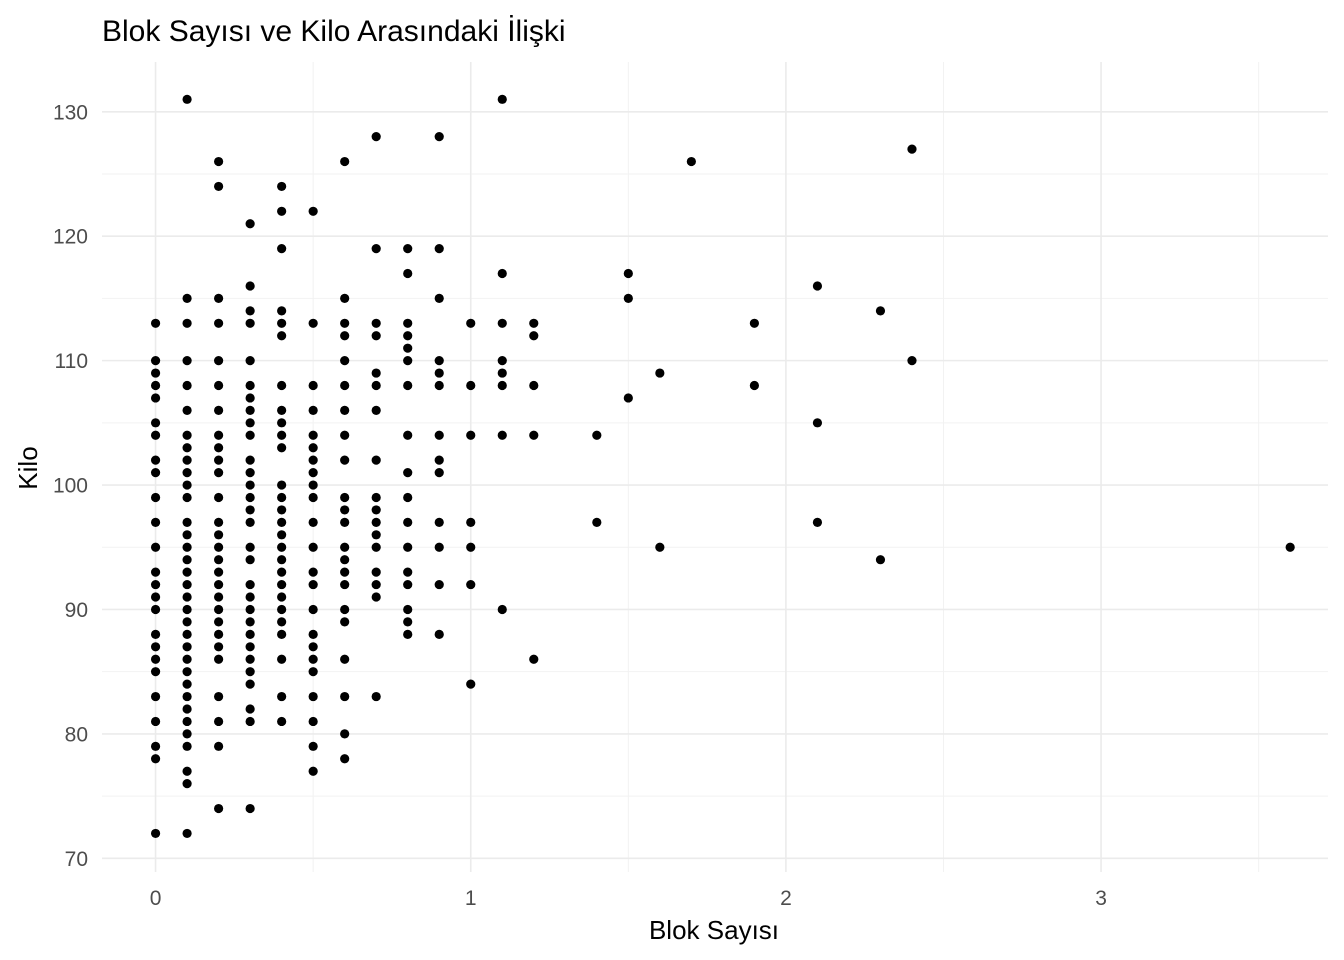 The width and height of the screenshot is (1344, 960). I want to click on y-axis-tick-labels: 70 80 90 100 110 120 130, so click(70, 486).